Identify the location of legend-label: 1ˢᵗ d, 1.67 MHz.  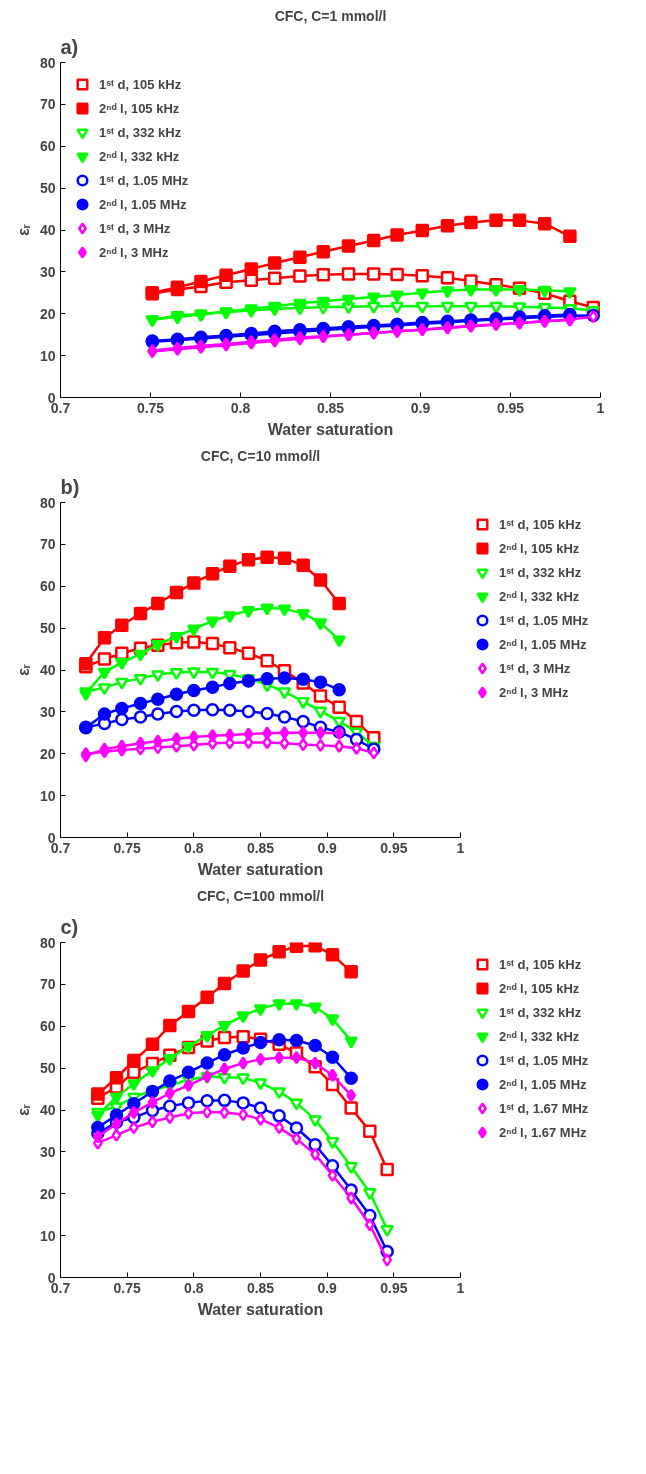
(544, 1108).